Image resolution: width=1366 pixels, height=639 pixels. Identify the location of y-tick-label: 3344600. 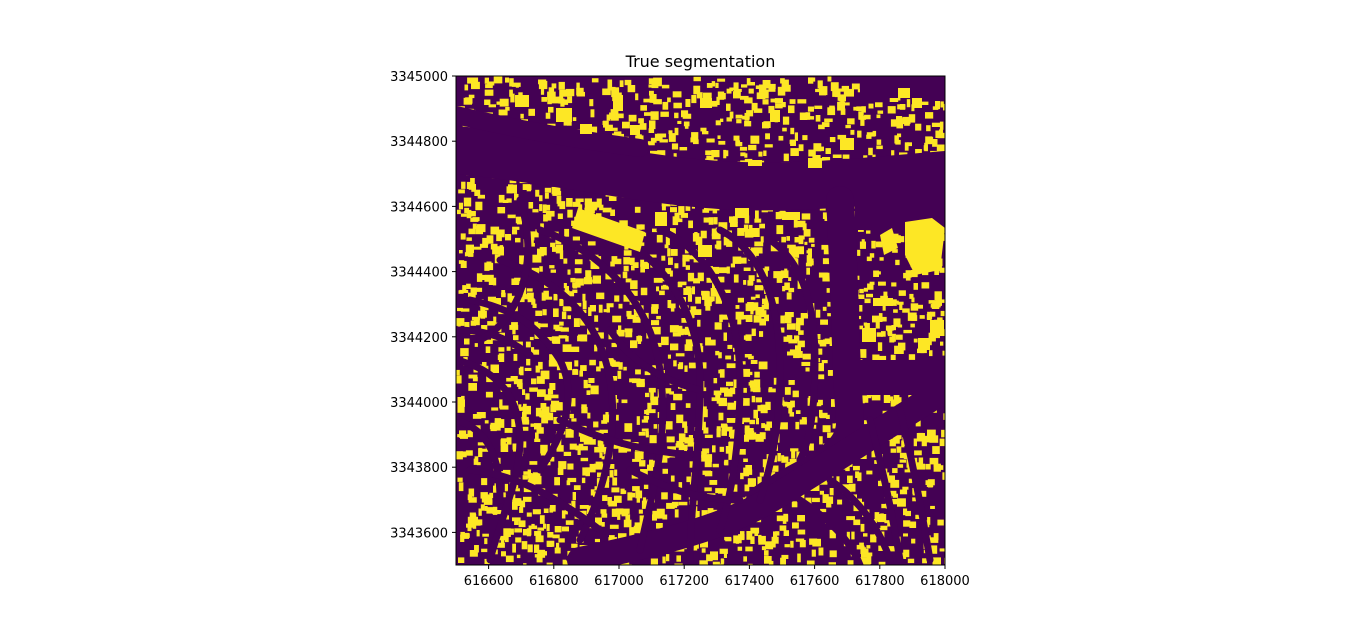
(419, 207).